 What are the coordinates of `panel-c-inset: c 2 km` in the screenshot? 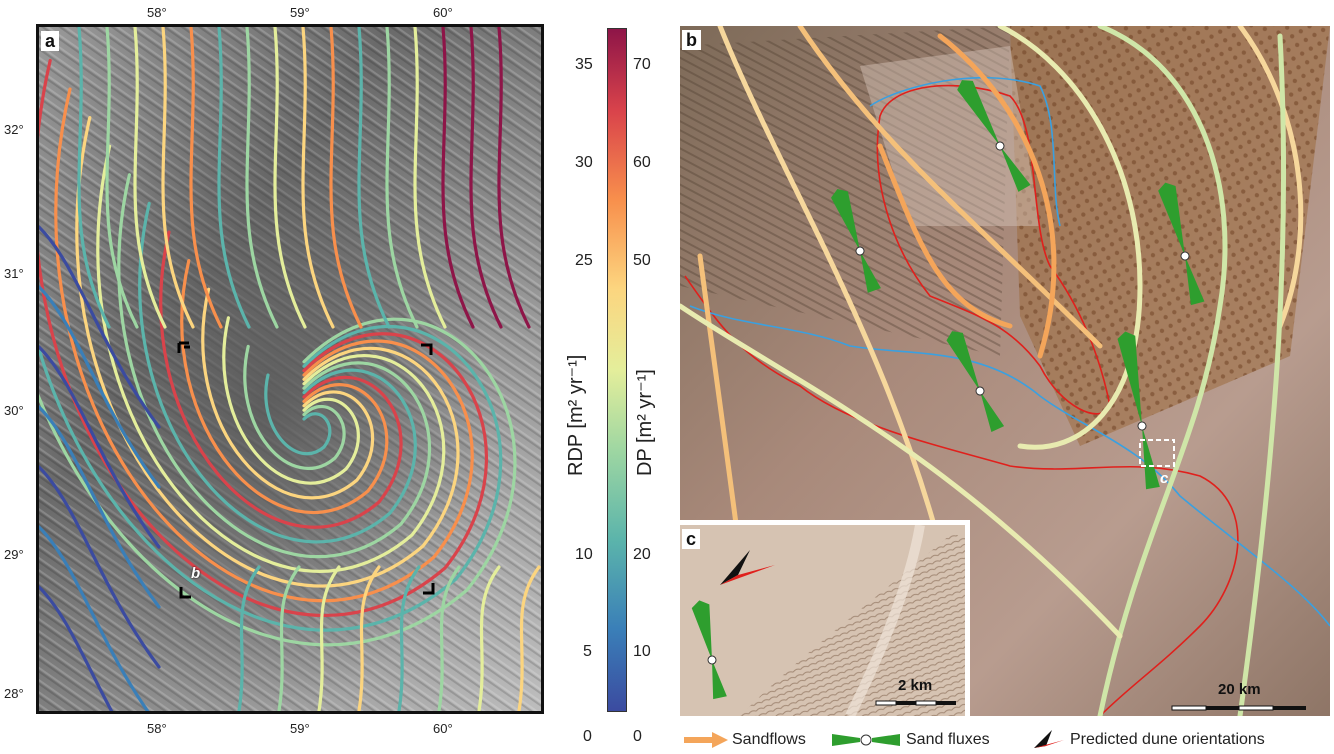 It's located at (825, 618).